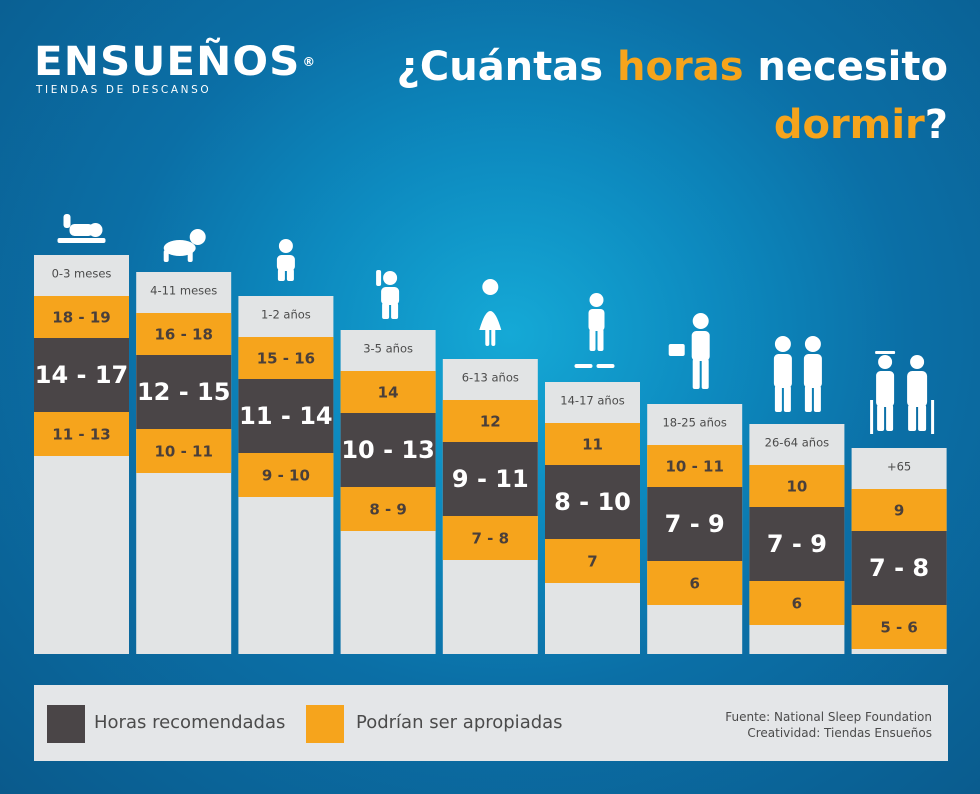 The width and height of the screenshot is (980, 794). What do you see at coordinates (82, 274) in the screenshot?
I see `age-label: 0-3 meses` at bounding box center [82, 274].